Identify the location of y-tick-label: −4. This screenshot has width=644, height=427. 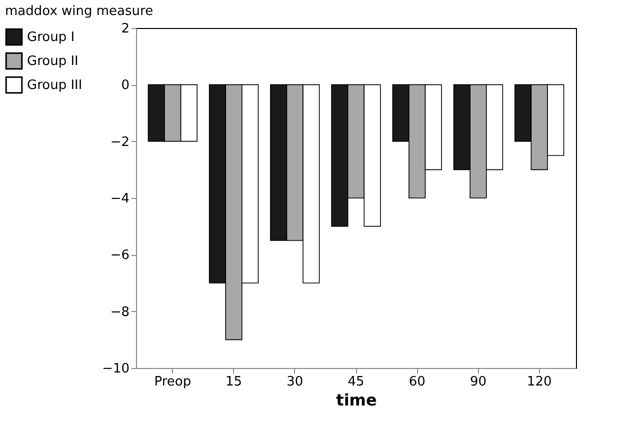
(120, 199).